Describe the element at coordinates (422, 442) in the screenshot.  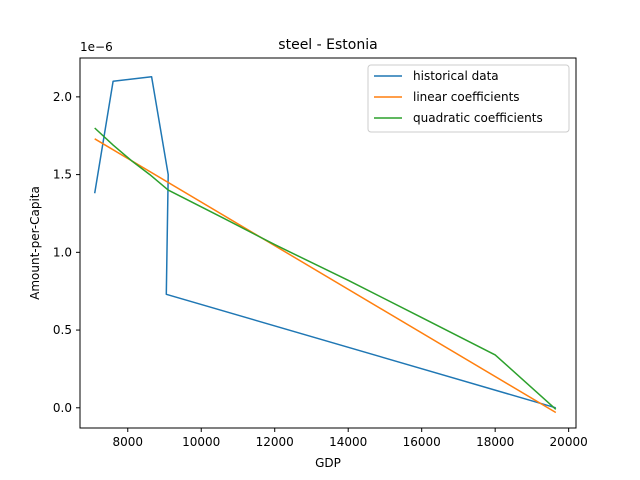
I see `x-tick-label: 16000` at that location.